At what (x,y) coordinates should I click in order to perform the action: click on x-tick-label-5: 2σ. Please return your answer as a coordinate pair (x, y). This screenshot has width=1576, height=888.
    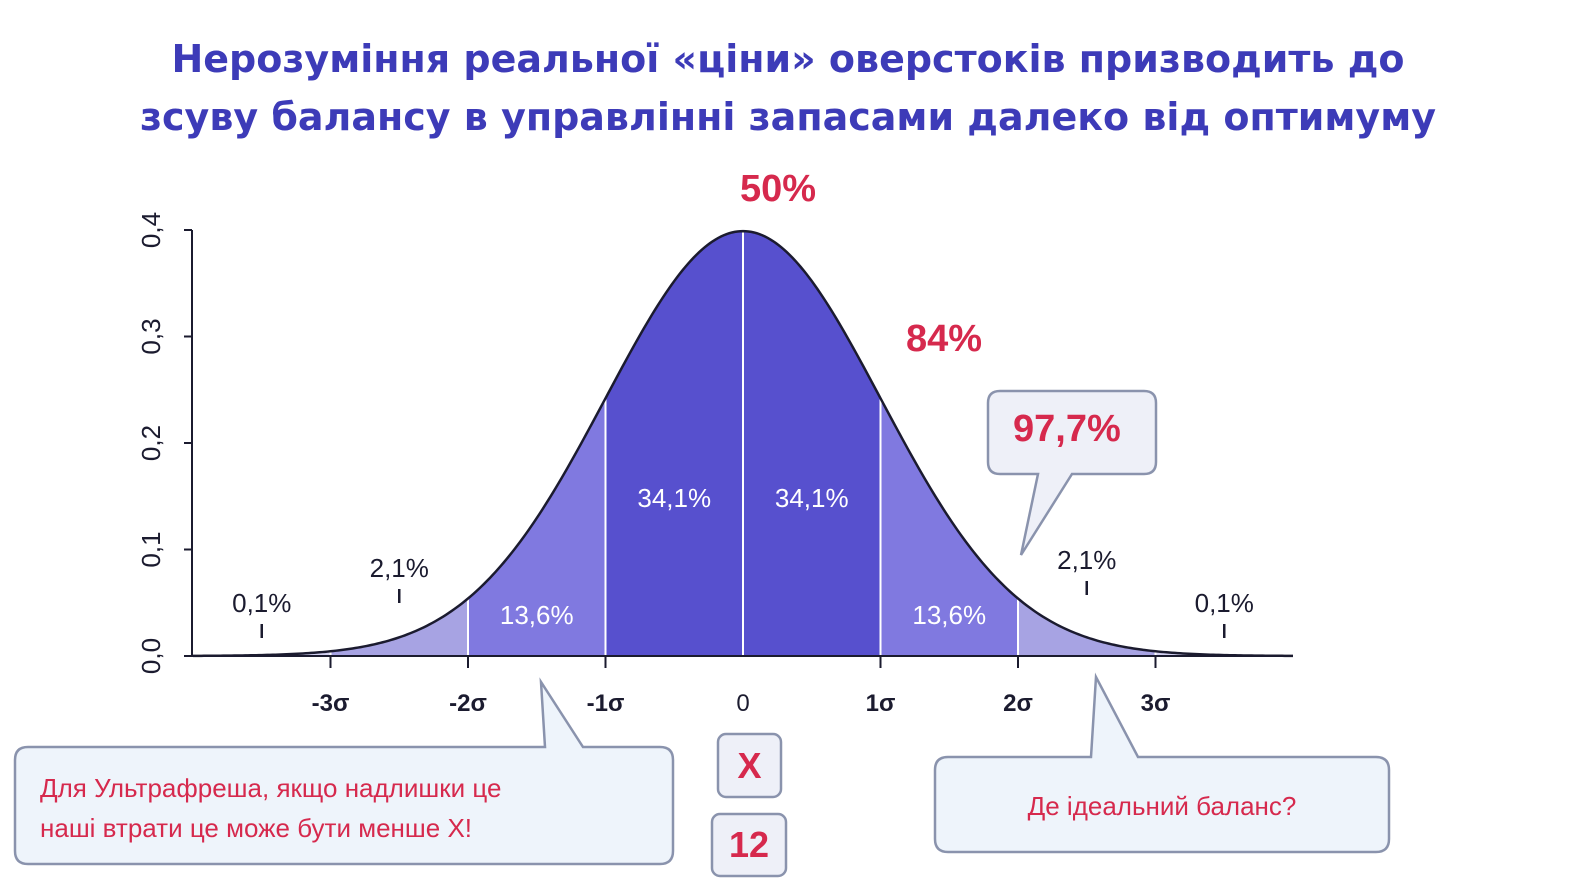
    Looking at the image, I should click on (1018, 703).